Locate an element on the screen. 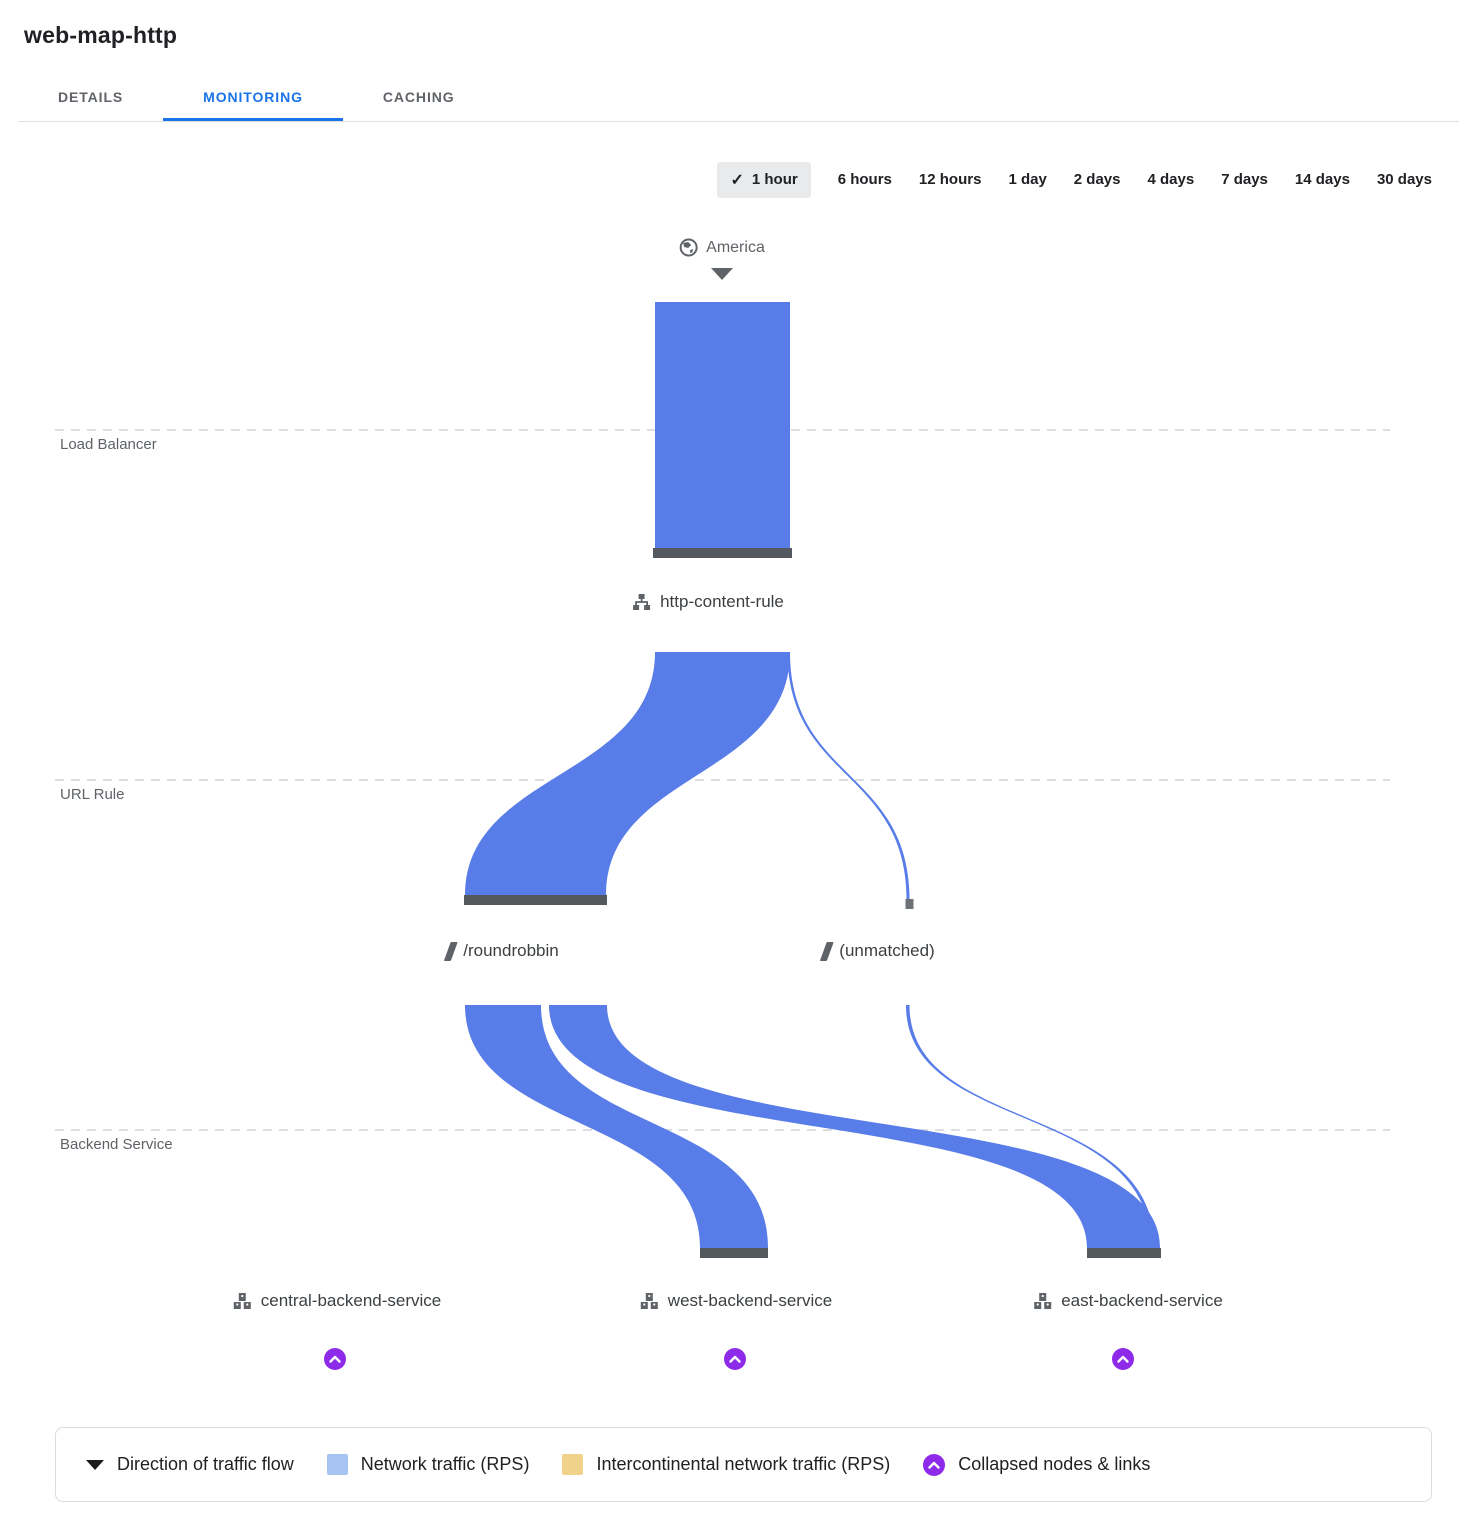 The height and width of the screenshot is (1523, 1459). node-east-backend-service: east-backend-service is located at coordinates (1128, 1301).